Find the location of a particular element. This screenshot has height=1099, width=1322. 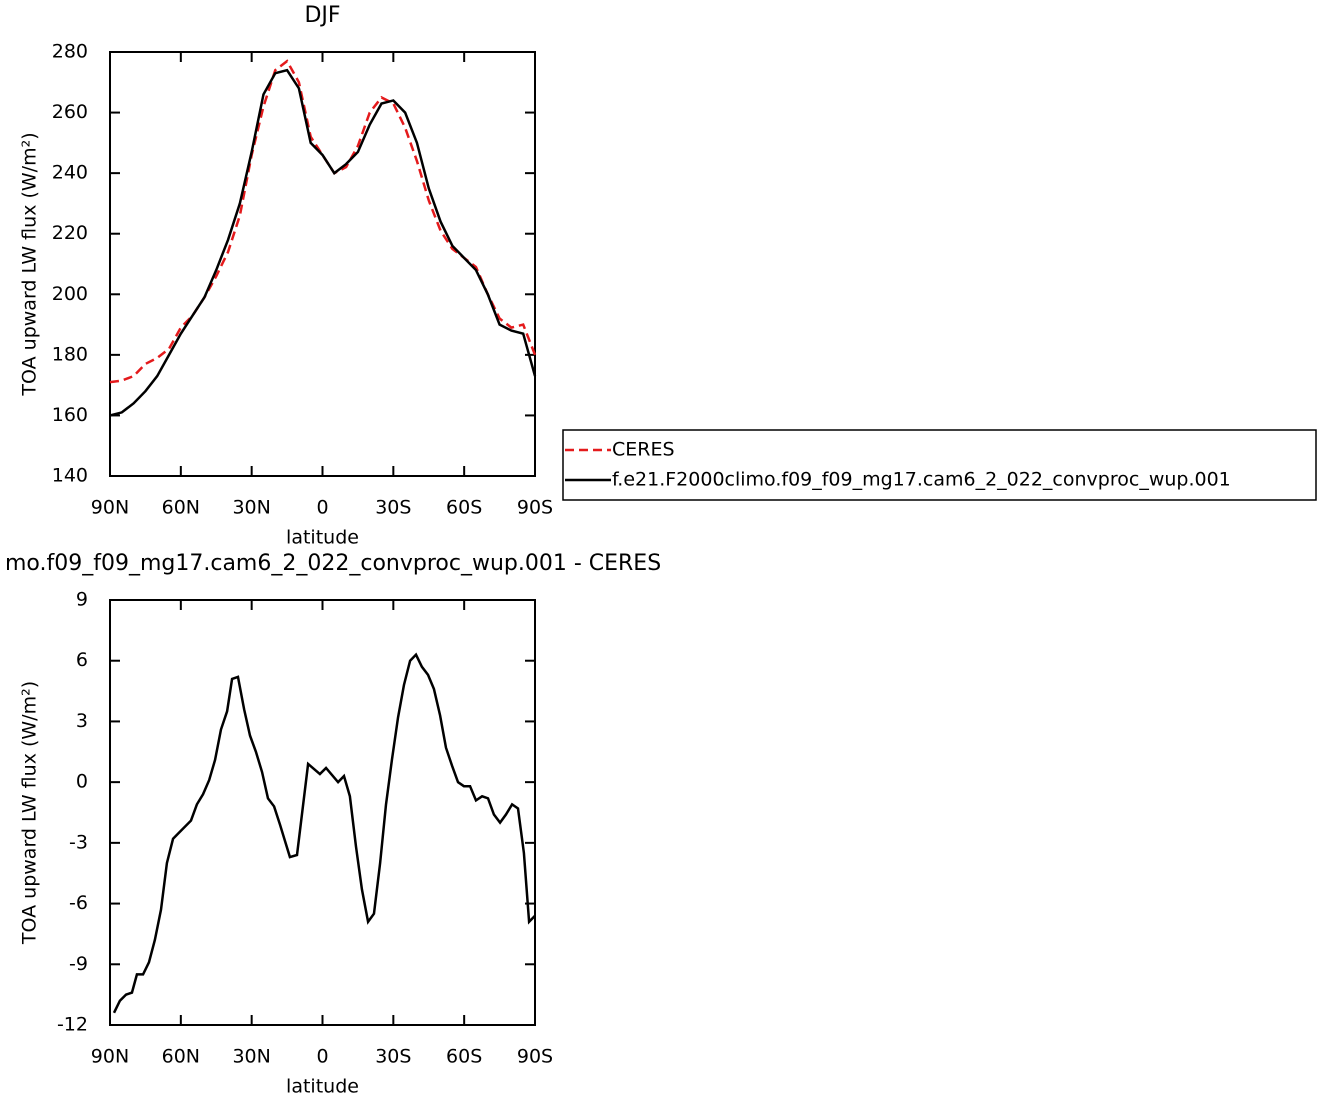

y-tick-label: -6 is located at coordinates (78, 903).